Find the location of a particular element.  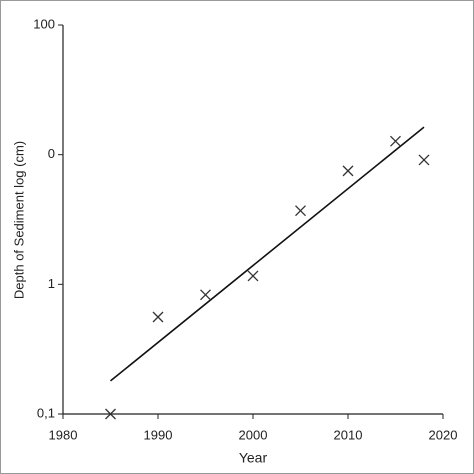

x-tick-label: 2010 is located at coordinates (348, 434).